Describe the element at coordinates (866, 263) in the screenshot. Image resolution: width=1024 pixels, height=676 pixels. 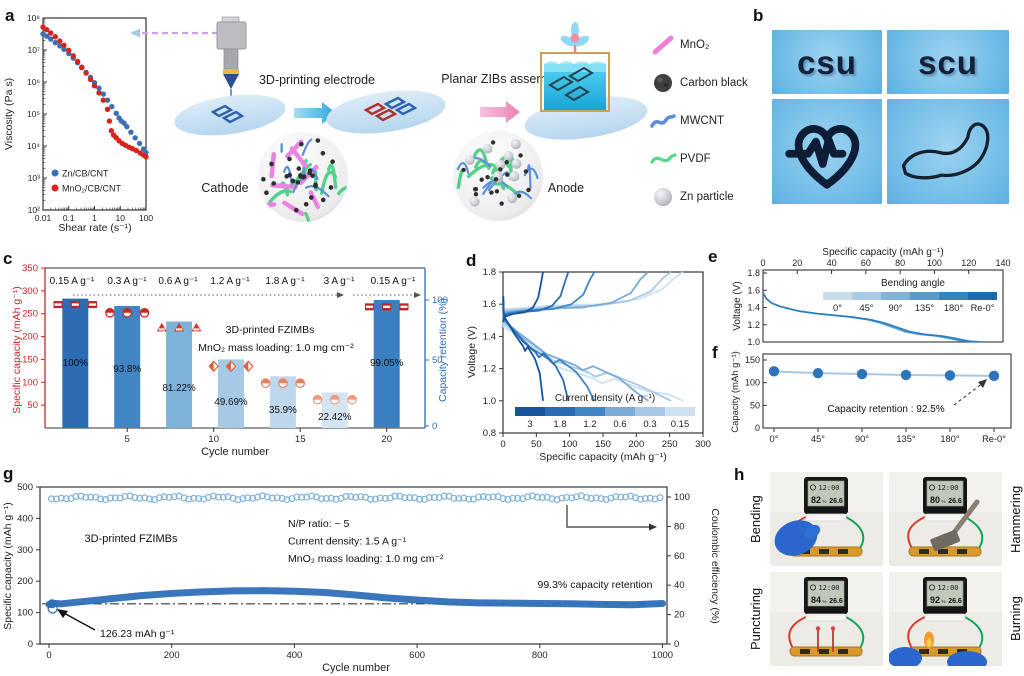
I see `svg-text: 60` at that location.